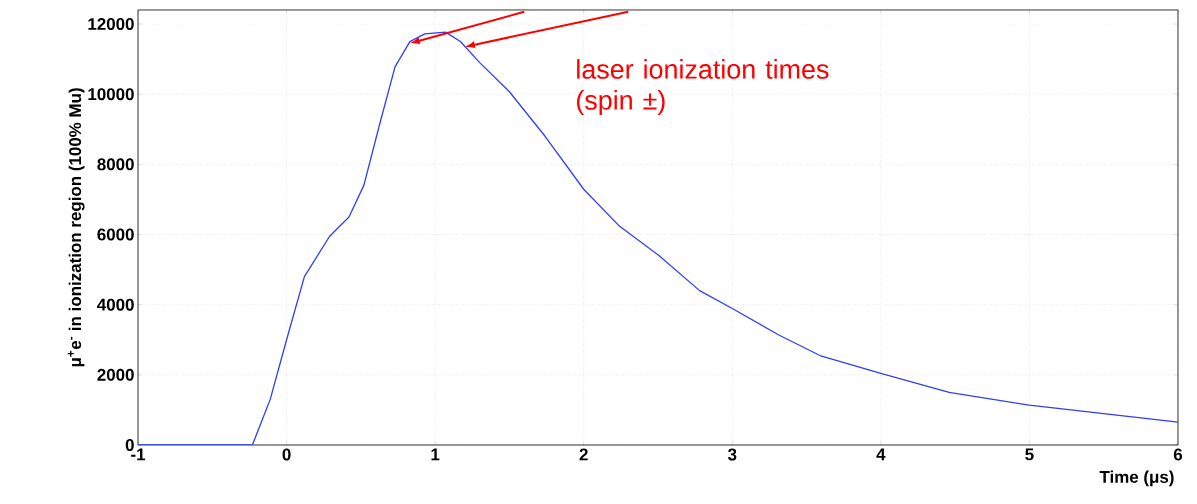 This screenshot has width=1197, height=504. Describe the element at coordinates (111, 24) in the screenshot. I see `y-tick-label: 12000` at that location.